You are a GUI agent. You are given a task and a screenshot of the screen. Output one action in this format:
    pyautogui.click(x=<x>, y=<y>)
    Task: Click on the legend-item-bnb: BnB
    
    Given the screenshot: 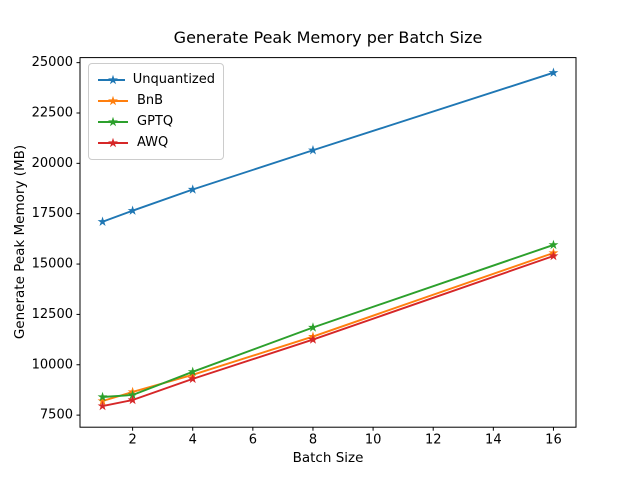 What is the action you would take?
    pyautogui.click(x=156, y=100)
    